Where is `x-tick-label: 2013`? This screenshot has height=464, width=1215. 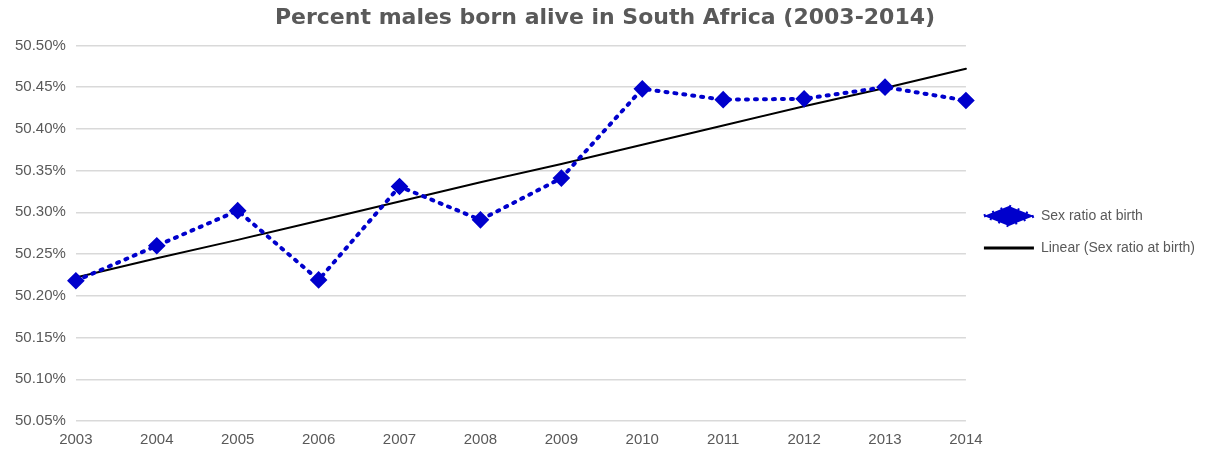
x-tick-label: 2013 is located at coordinates (885, 439).